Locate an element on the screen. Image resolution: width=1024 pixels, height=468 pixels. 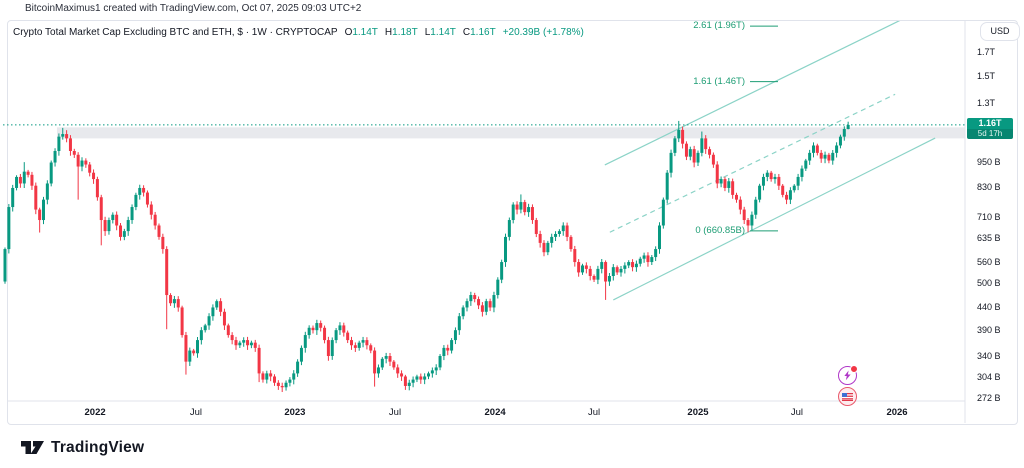
price-tick-500B: 500 B is located at coordinates (989, 282).